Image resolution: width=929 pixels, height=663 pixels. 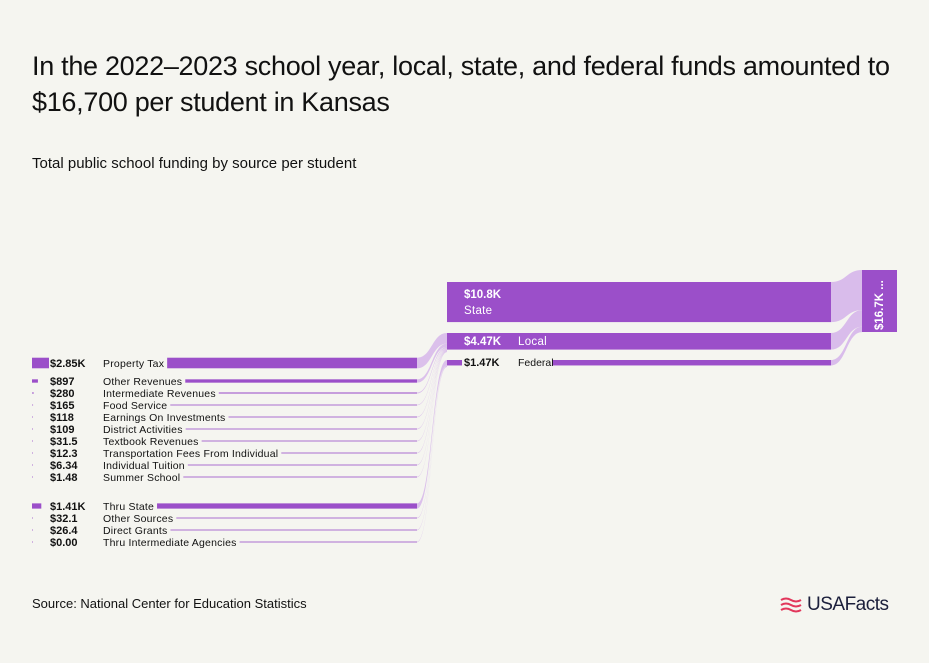 I want to click on item-value-other-sources: $32.1, so click(x=64, y=519).